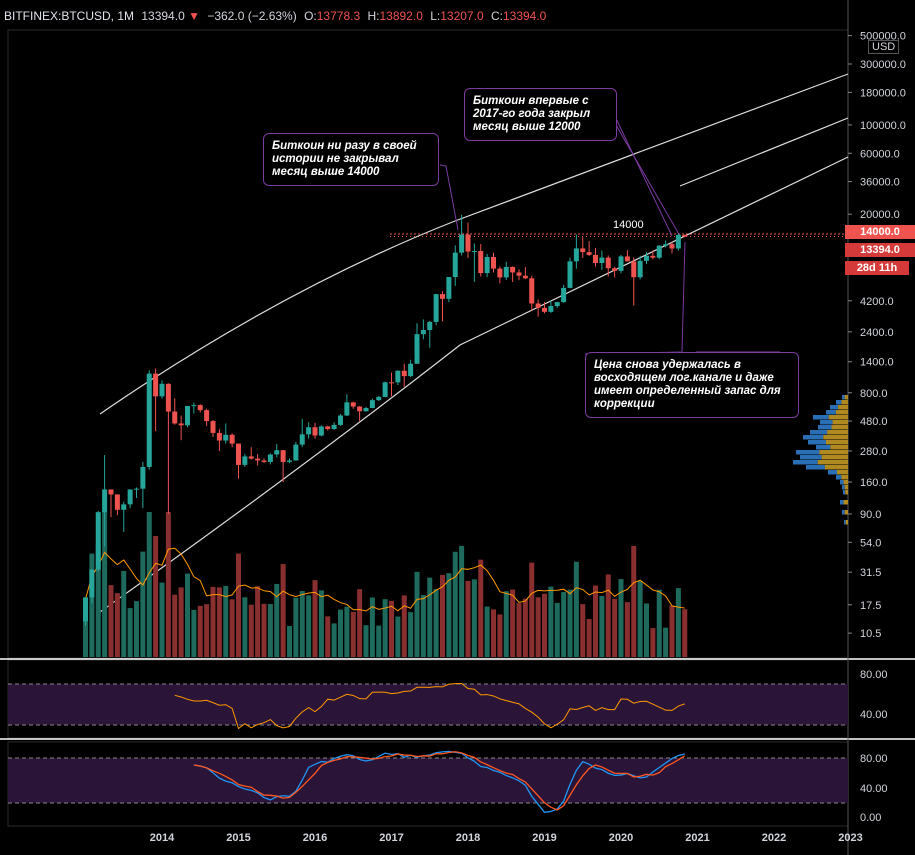  Describe the element at coordinates (69, 16) in the screenshot. I see `symbol-label: BITFINEX:BTCUSD, 1M` at that location.